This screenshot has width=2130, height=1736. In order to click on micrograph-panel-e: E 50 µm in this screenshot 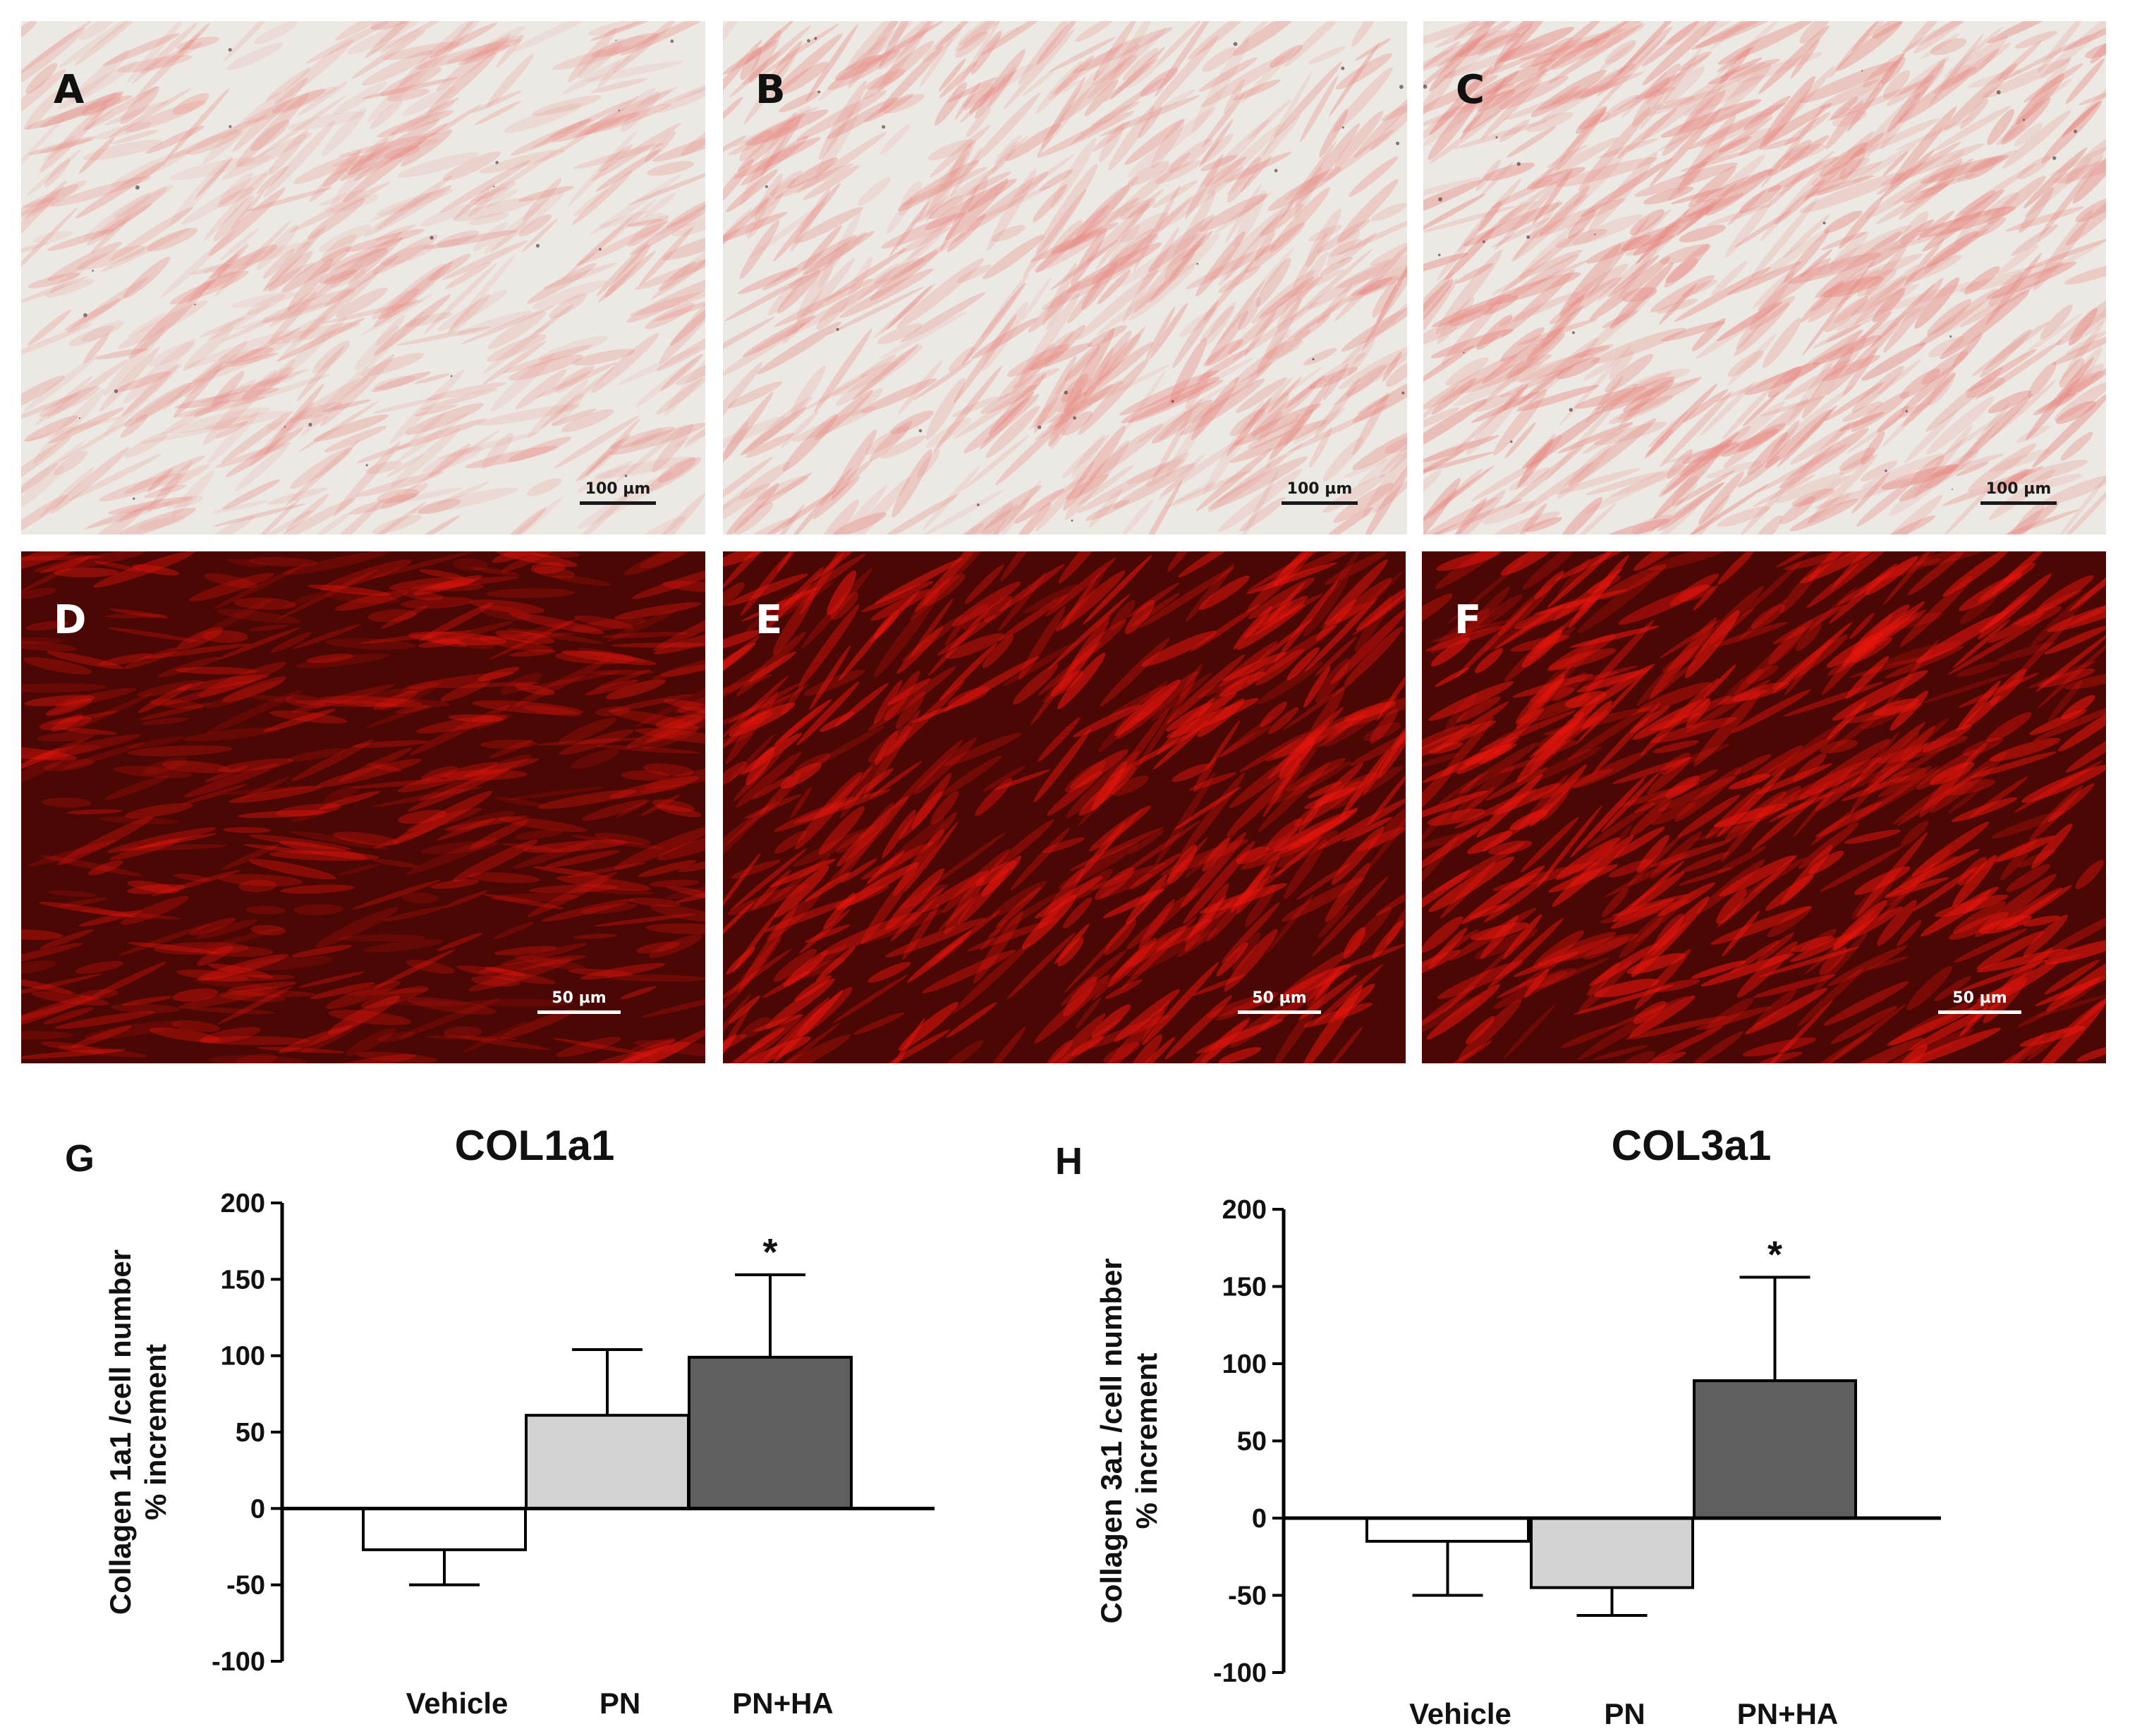, I will do `click(1064, 807)`.